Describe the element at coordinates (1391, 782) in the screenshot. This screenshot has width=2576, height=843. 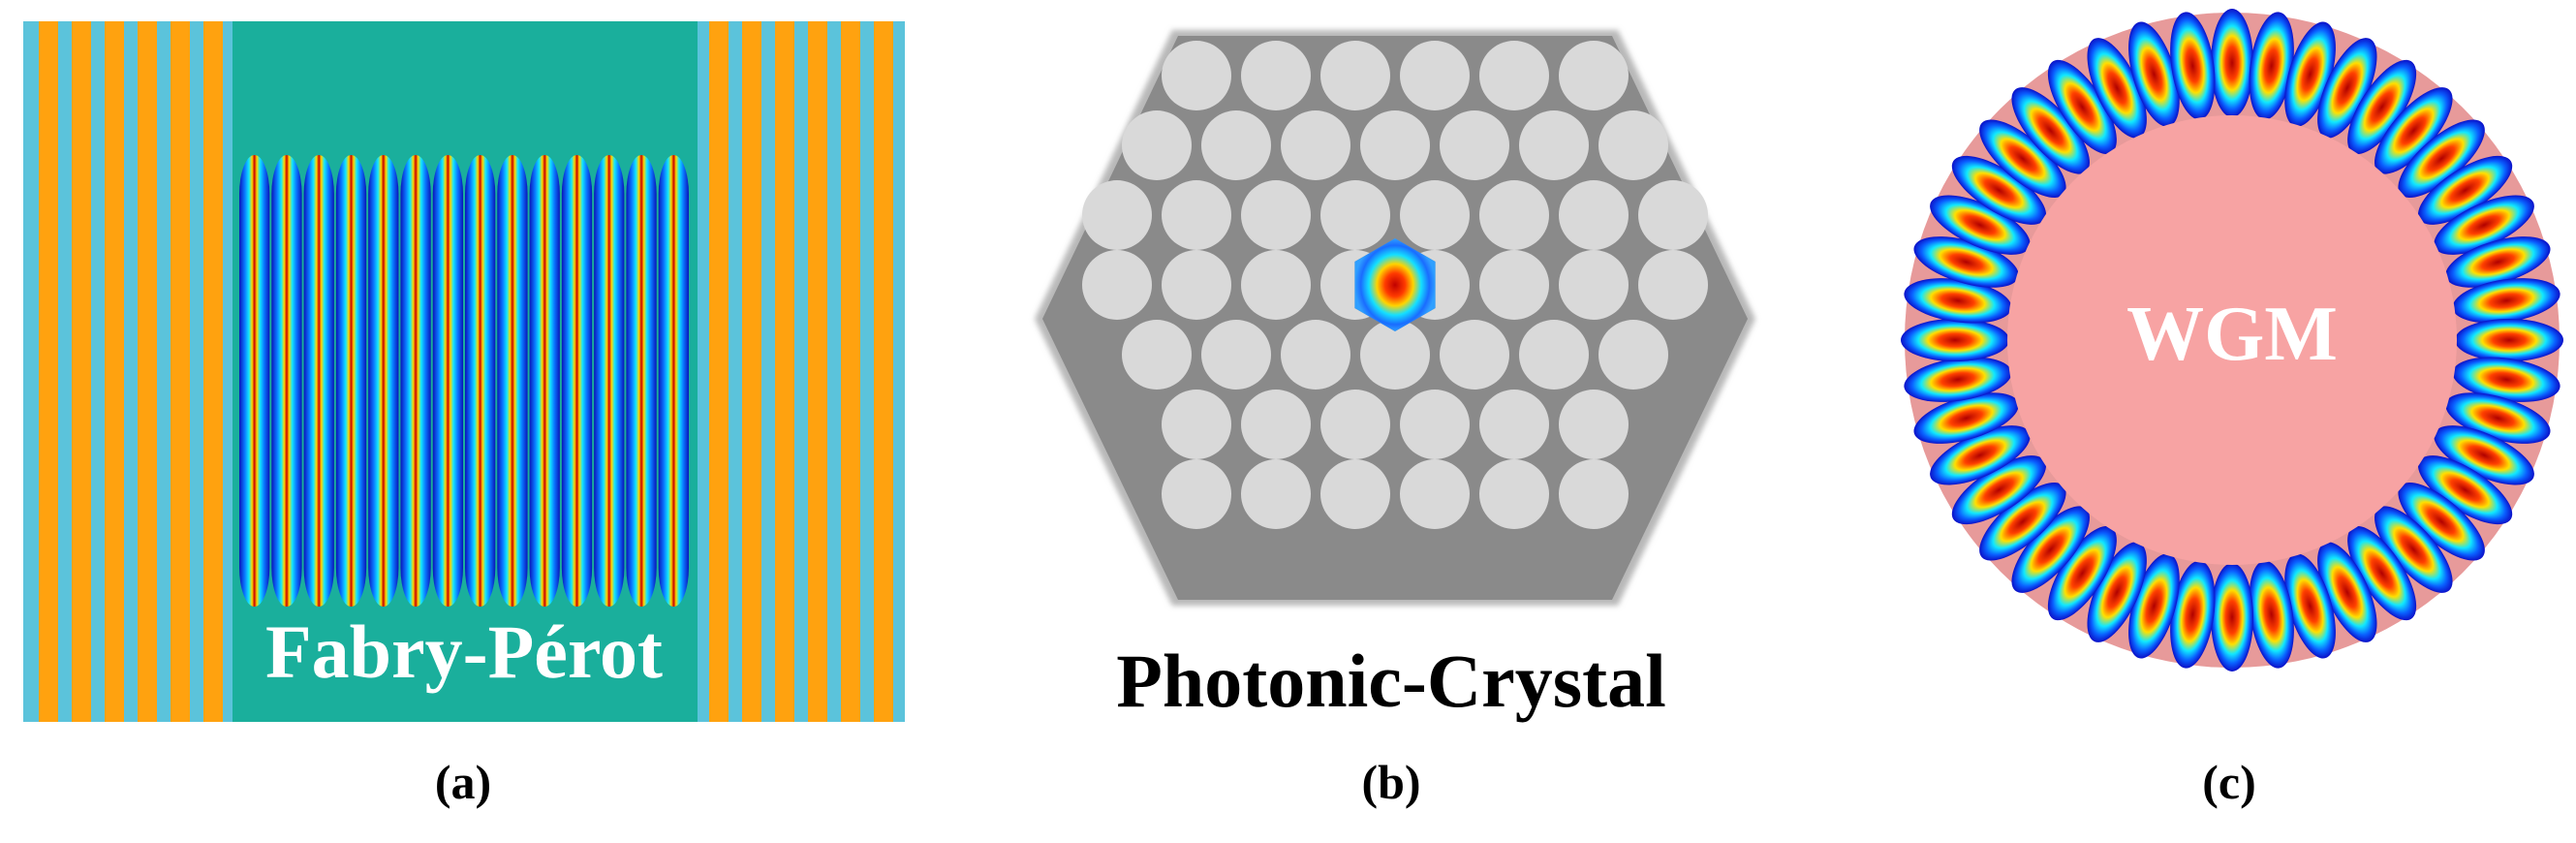
I see `caption-b: (b)` at that location.